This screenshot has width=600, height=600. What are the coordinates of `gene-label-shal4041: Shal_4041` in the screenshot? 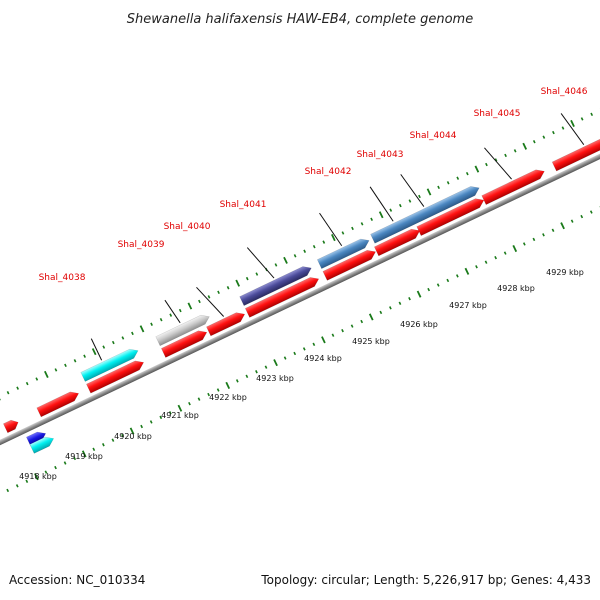 It's located at (243, 205).